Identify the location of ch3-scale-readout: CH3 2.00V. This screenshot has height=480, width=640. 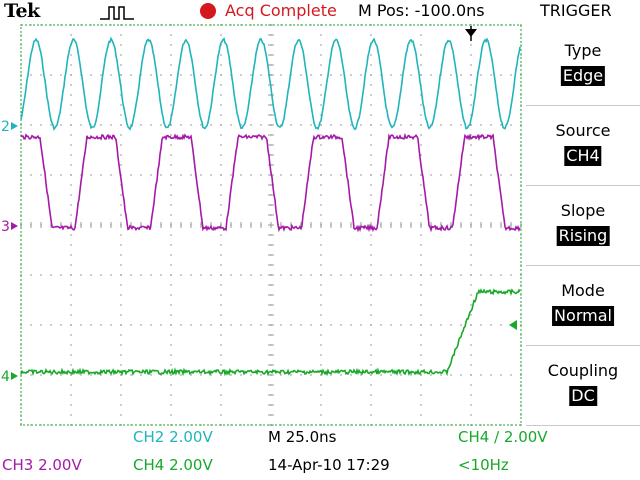
(42, 465).